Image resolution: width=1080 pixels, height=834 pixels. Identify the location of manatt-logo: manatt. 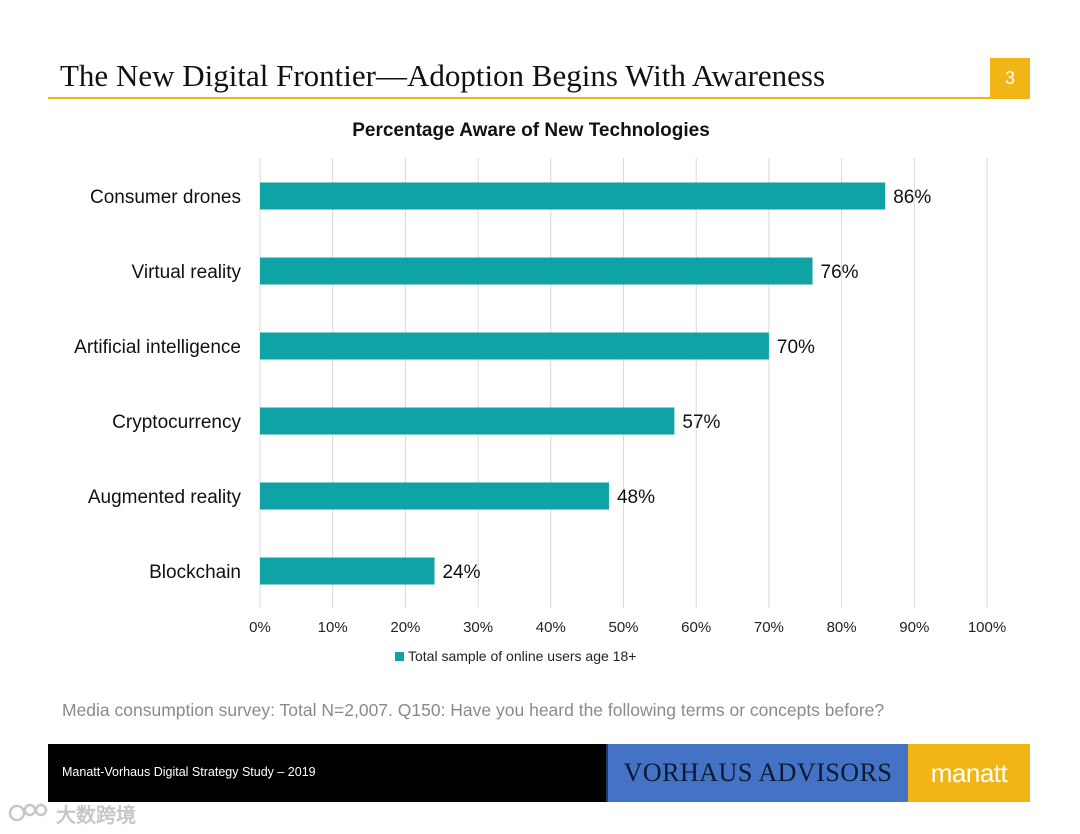
(969, 773).